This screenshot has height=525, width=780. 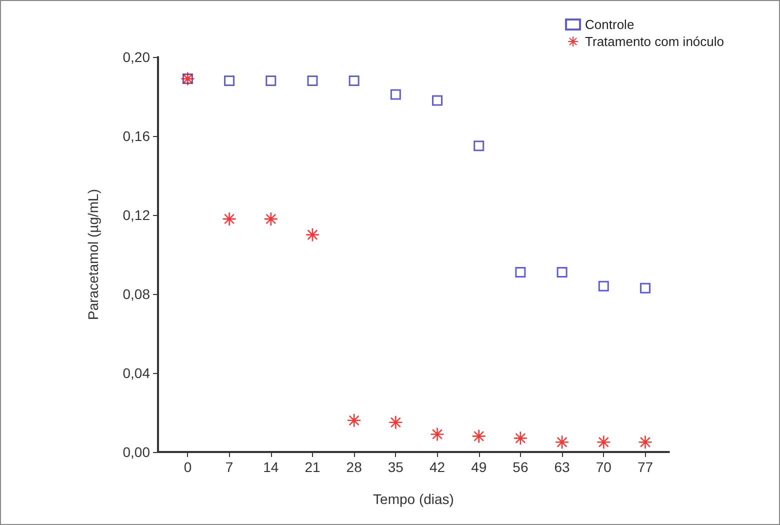 What do you see at coordinates (229, 467) in the screenshot?
I see `x-tick-label: 7` at bounding box center [229, 467].